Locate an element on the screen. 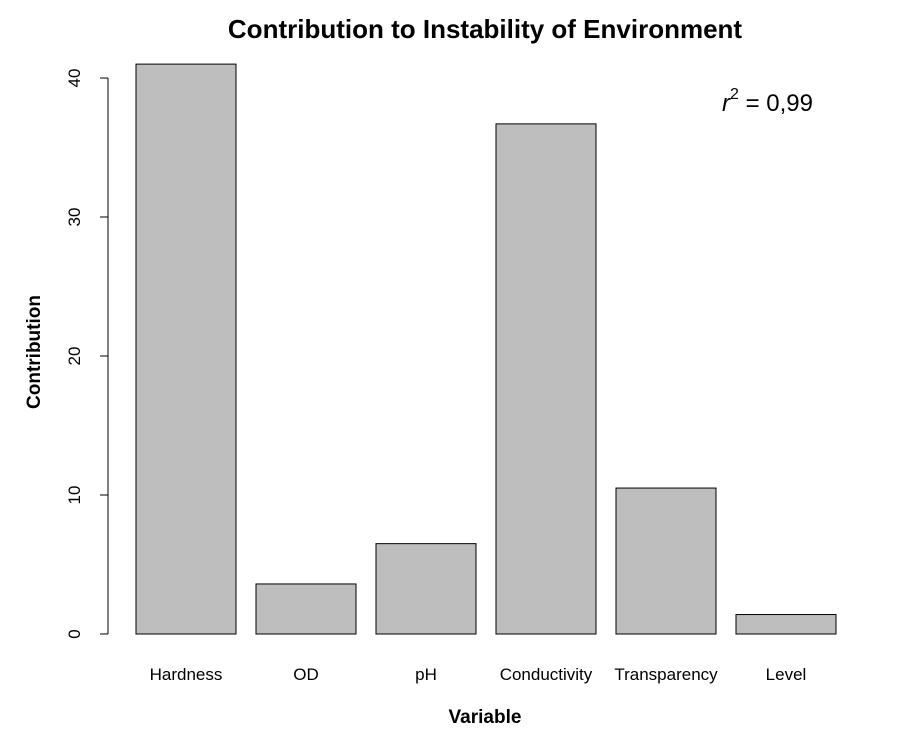 The width and height of the screenshot is (905, 748). r-value: = 0,99 is located at coordinates (776, 103).